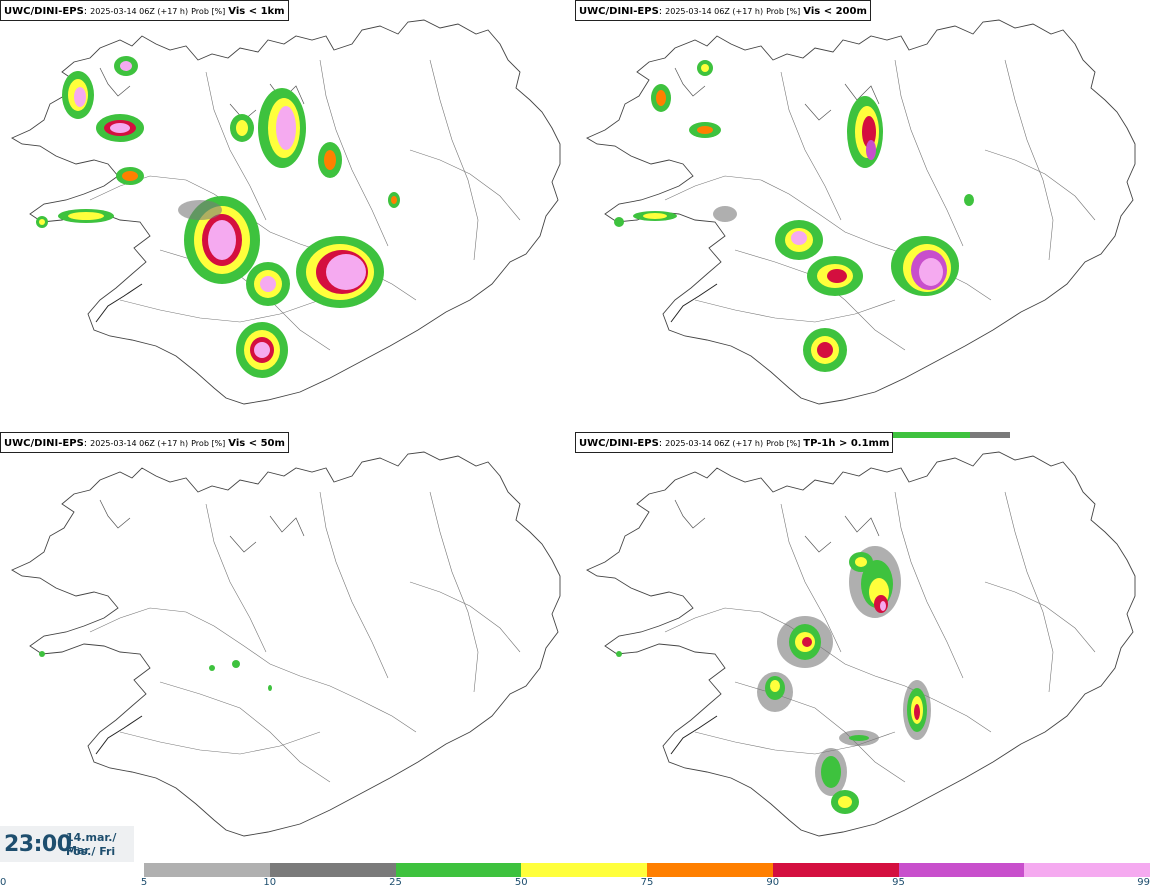 This screenshot has height=891, width=1150. What do you see at coordinates (144, 882) in the screenshot?
I see `colorbar-tick-label: 5` at bounding box center [144, 882].